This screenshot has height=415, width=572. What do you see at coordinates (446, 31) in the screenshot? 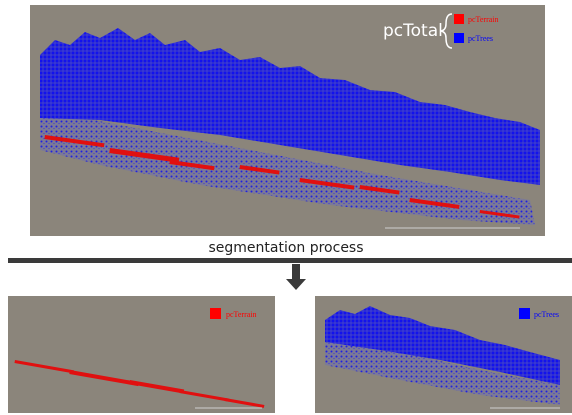
I see `brace` at bounding box center [446, 31].